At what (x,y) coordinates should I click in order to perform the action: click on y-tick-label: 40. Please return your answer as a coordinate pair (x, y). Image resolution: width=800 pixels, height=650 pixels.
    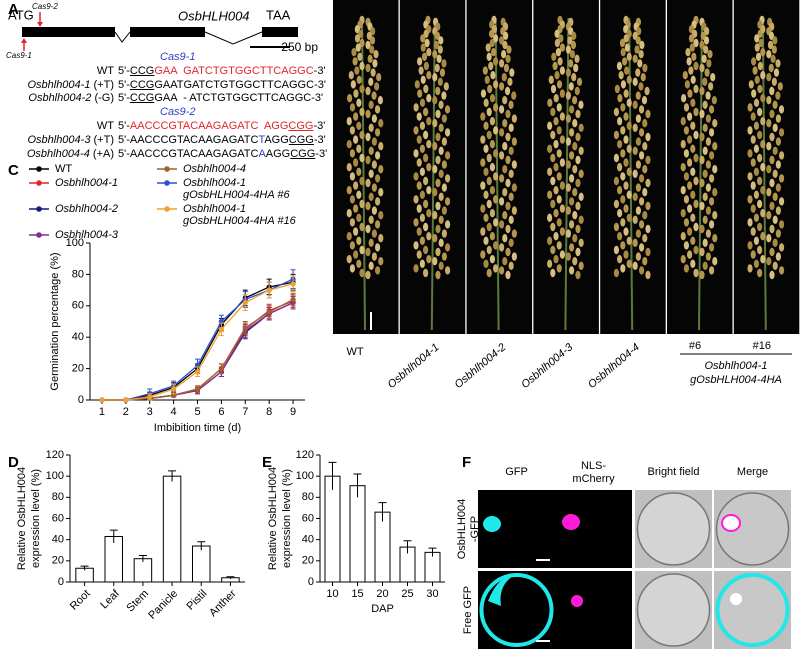
    Looking at the image, I should click on (58, 540).